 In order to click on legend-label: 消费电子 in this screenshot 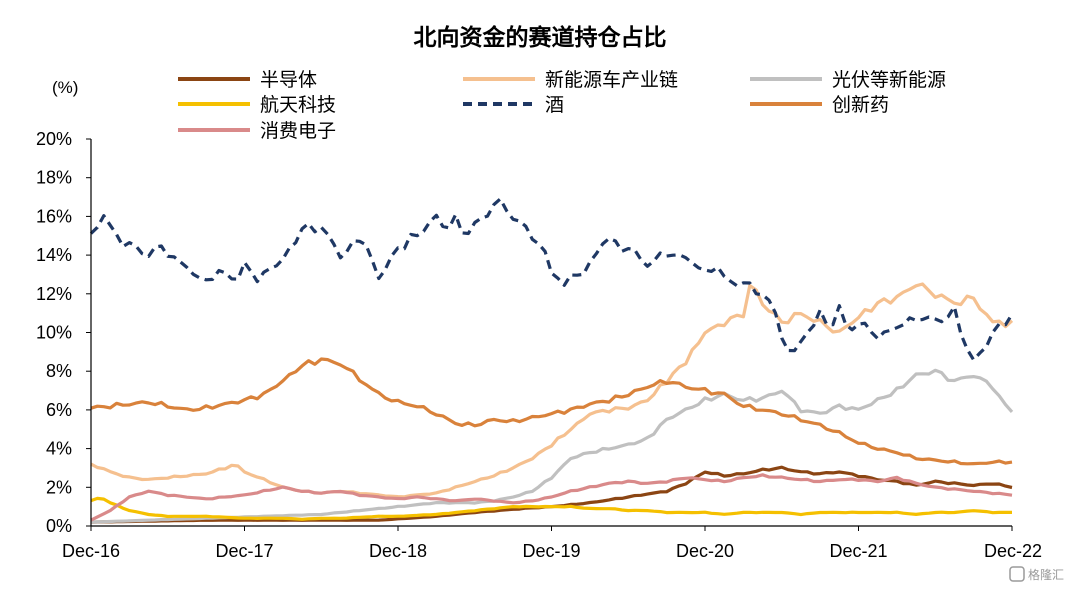, I will do `click(298, 131)`.